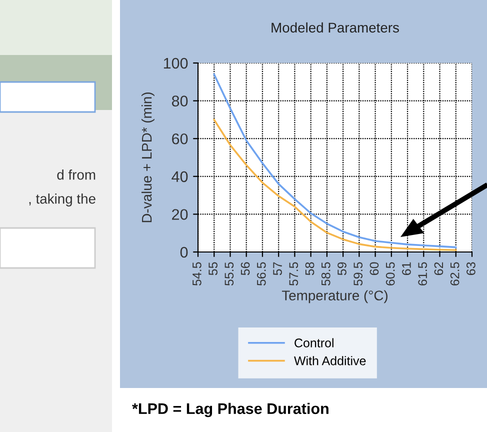  I want to click on x-tick-label: 57.5, so click(293, 274).